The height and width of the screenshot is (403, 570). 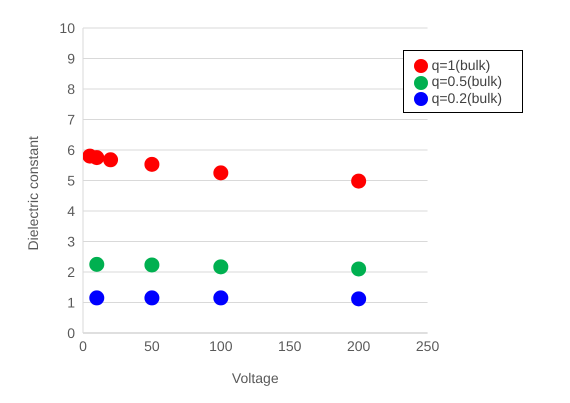 I want to click on x-tick-label: 200, so click(x=358, y=346).